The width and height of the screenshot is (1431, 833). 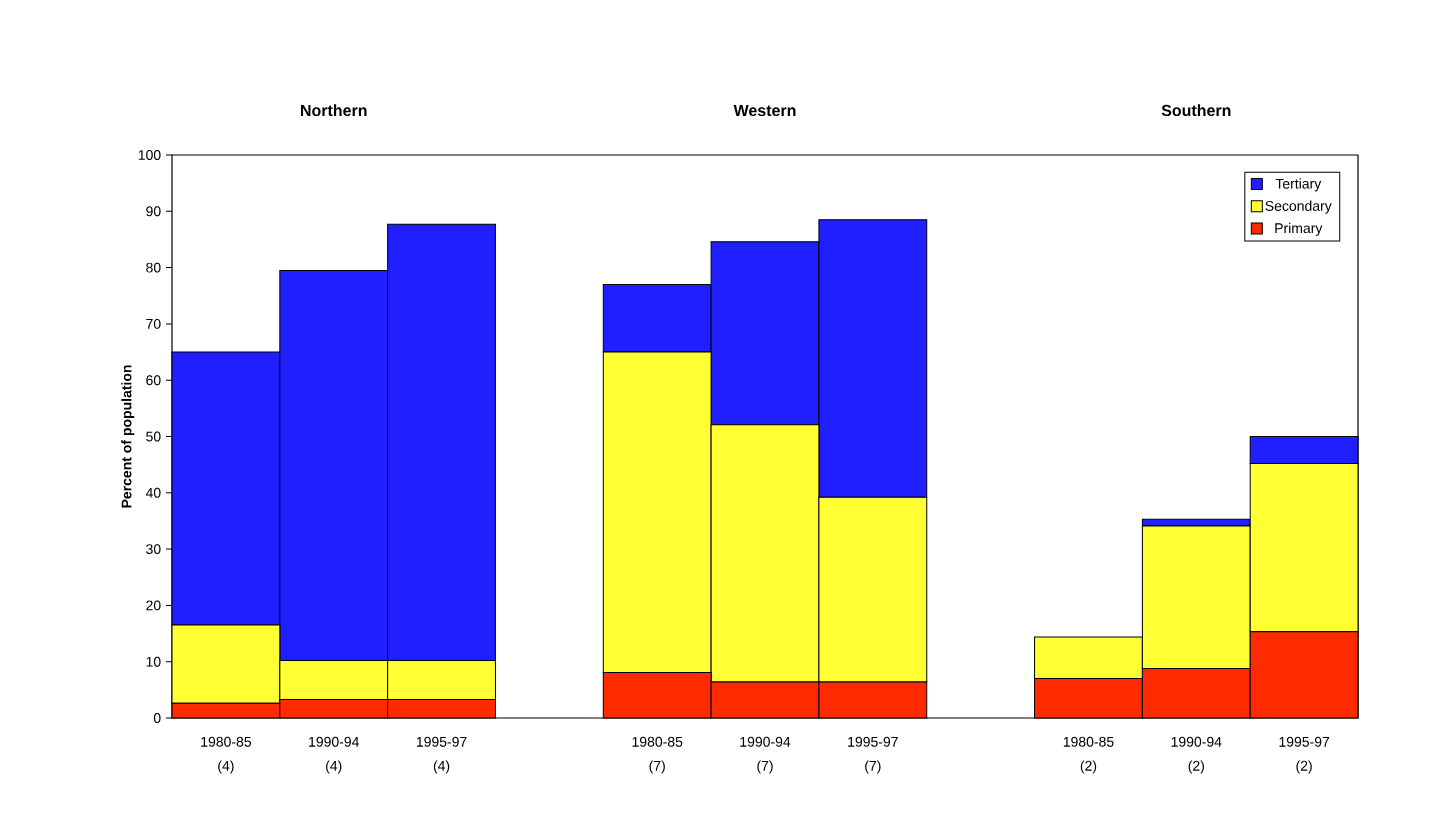 What do you see at coordinates (1196, 110) in the screenshot?
I see `text: Southern` at bounding box center [1196, 110].